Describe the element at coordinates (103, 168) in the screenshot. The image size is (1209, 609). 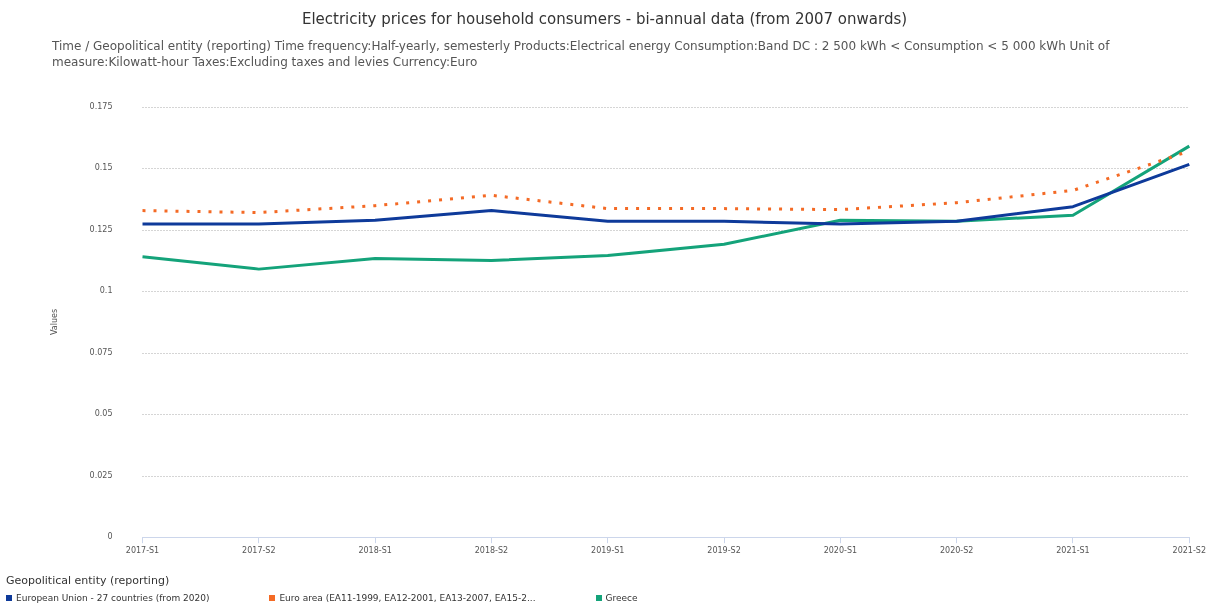
I see `y-tick-label: 0.15` at that location.